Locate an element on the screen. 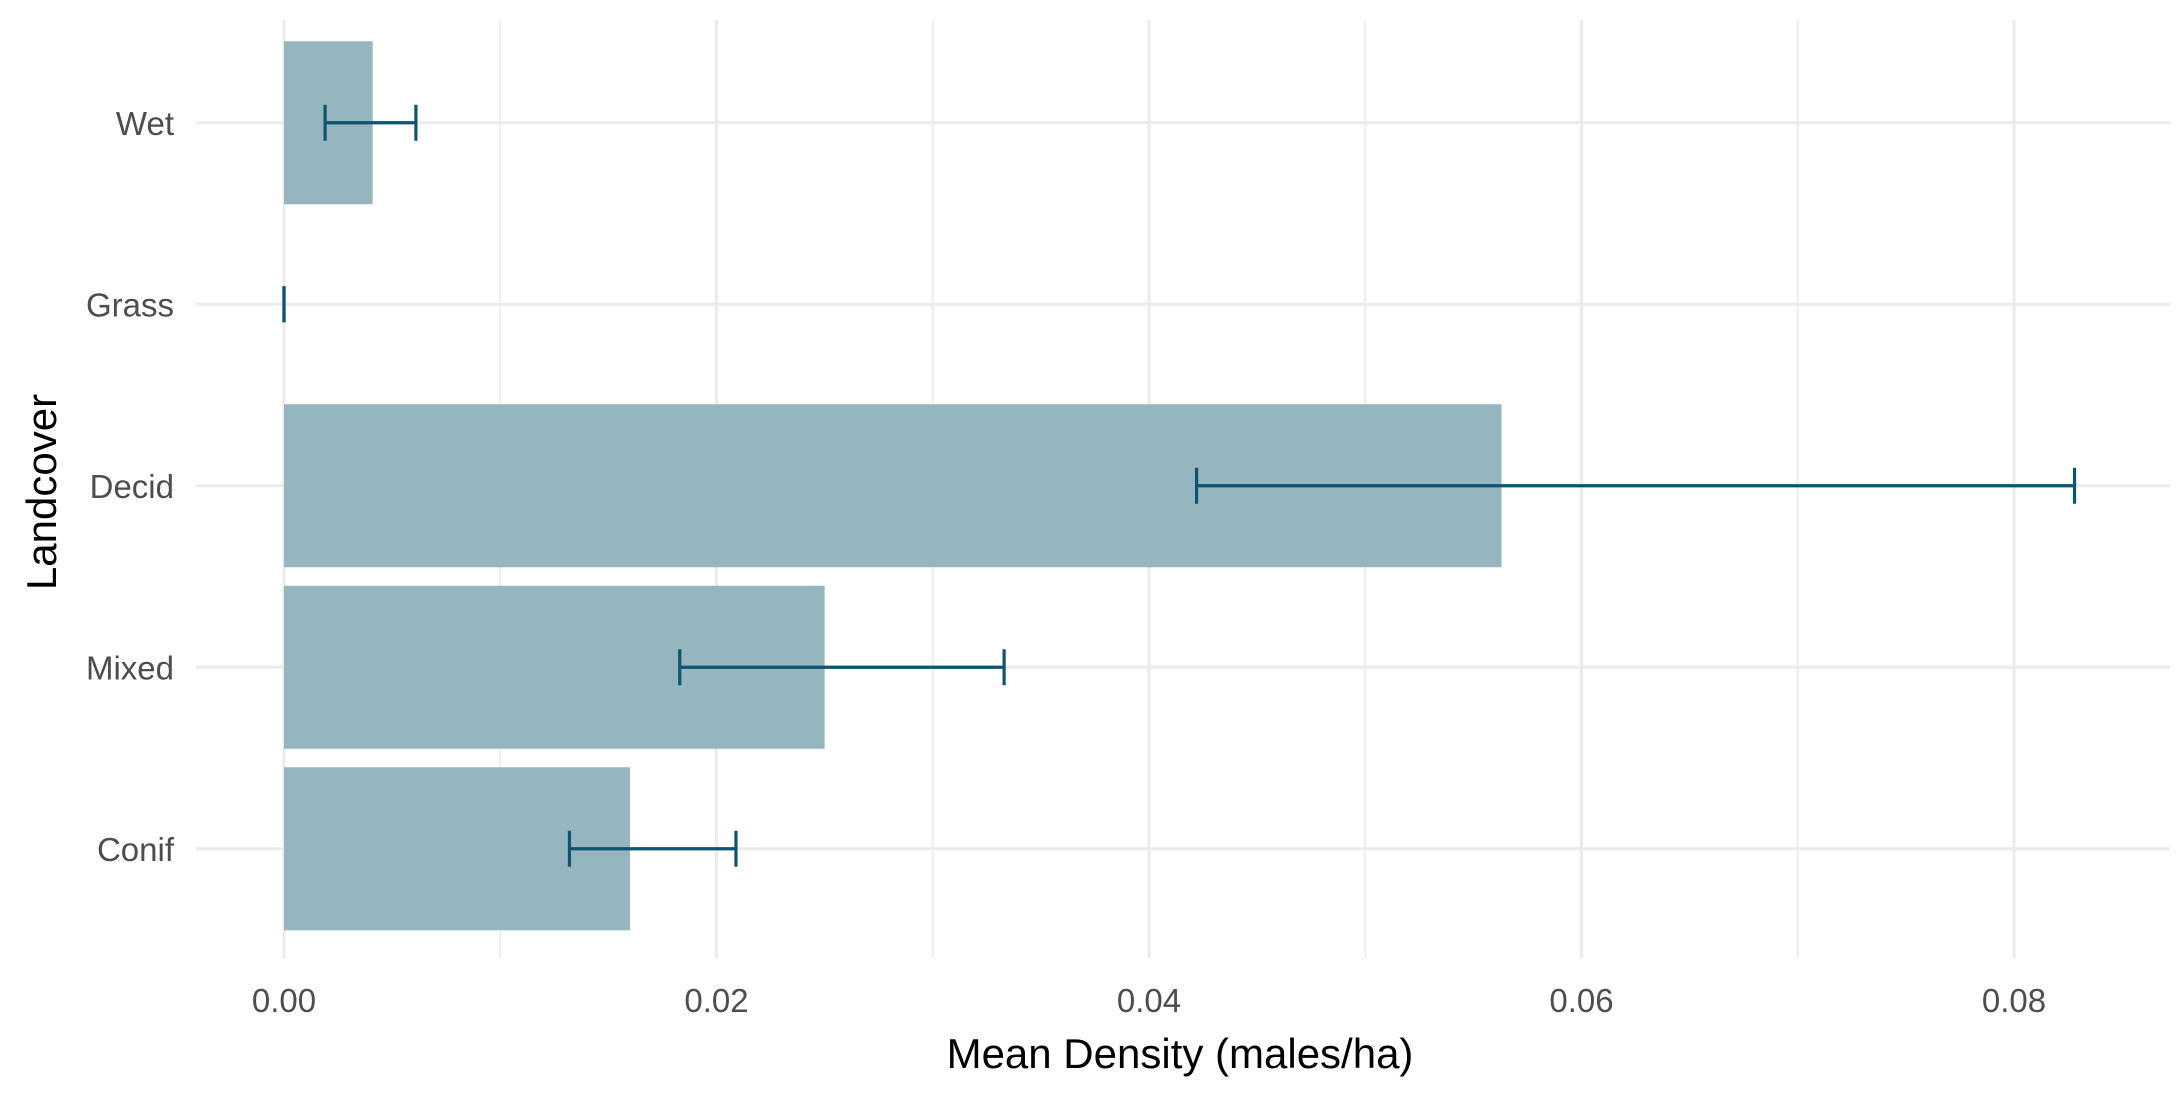 This screenshot has width=2184, height=1096. error-bar-decid is located at coordinates (1635, 485).